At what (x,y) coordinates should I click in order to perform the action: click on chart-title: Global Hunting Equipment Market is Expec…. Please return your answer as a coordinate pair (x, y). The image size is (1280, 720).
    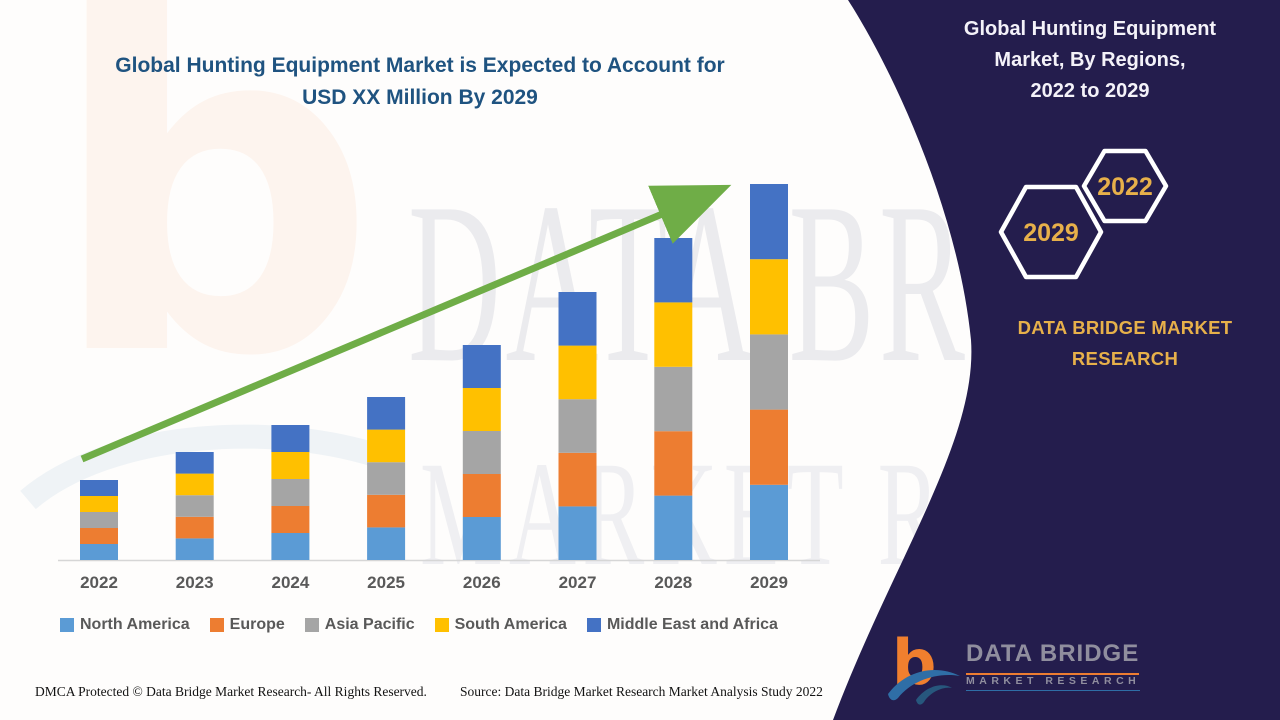
    Looking at the image, I should click on (420, 82).